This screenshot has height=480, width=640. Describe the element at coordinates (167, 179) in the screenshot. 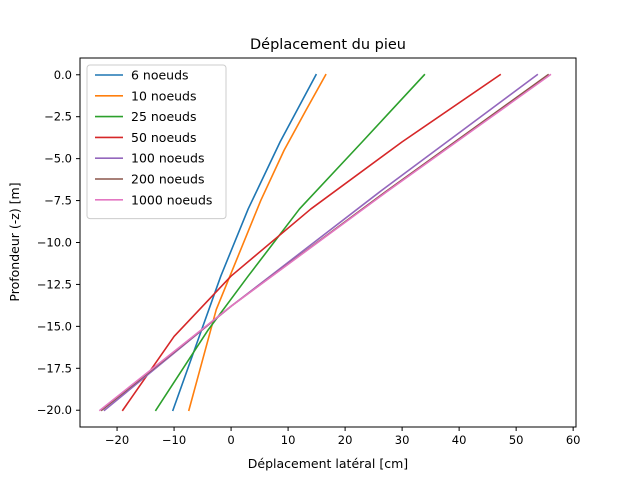

I see `legend-label: 200 noeuds` at that location.